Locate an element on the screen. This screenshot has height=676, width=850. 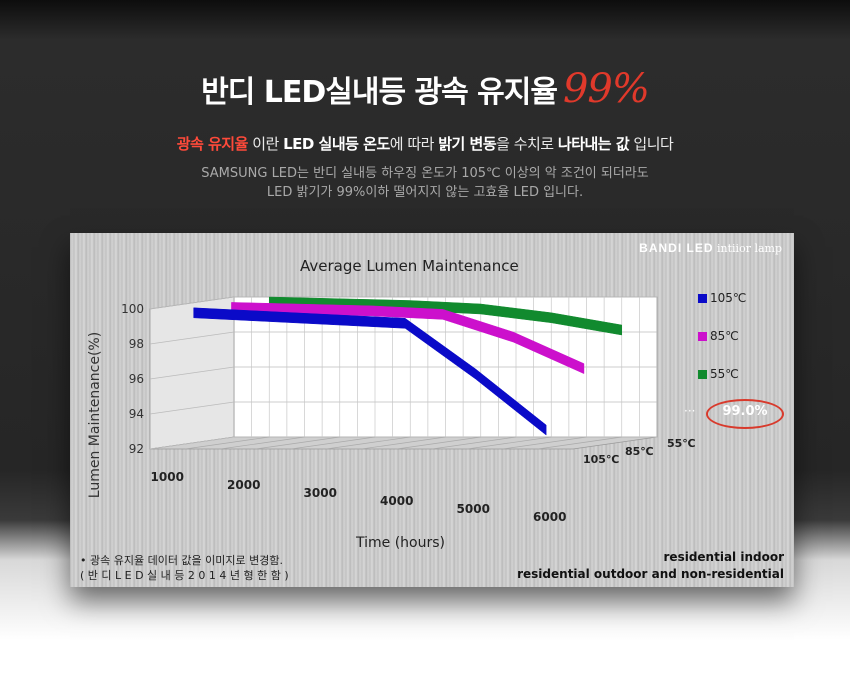
highlight-value: 99.0% is located at coordinates (745, 411).